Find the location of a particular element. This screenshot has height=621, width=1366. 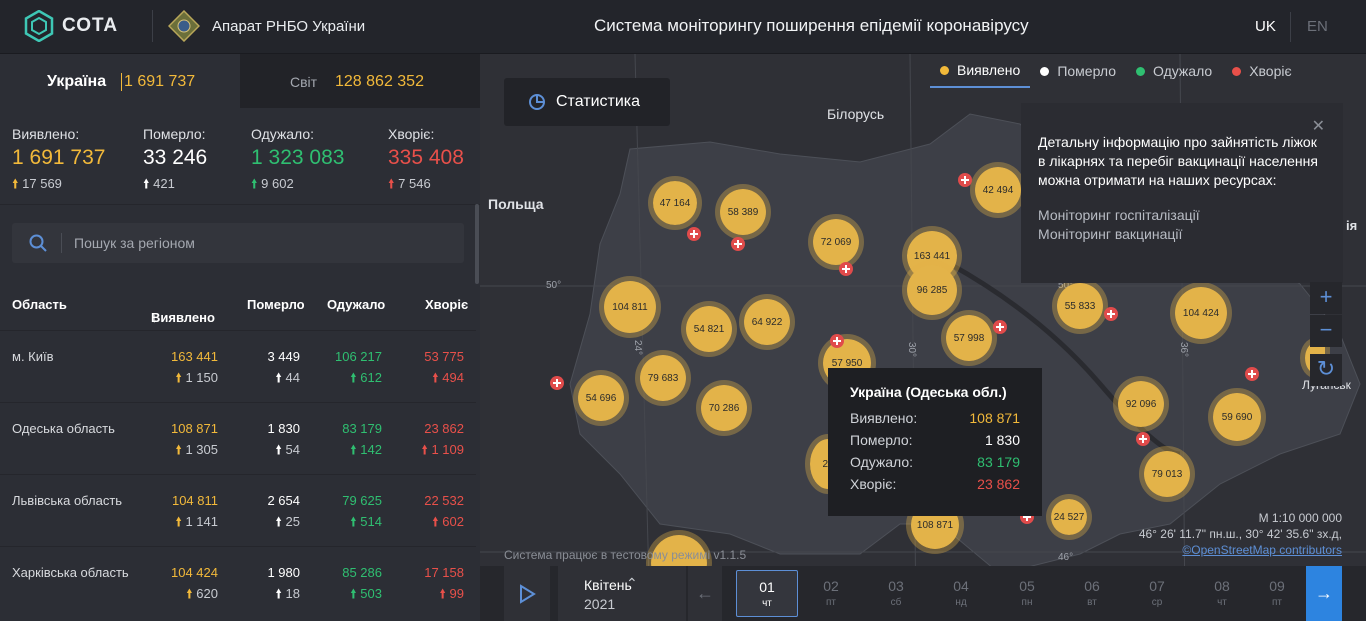

cluster-marker: 79 683 is located at coordinates (663, 378).